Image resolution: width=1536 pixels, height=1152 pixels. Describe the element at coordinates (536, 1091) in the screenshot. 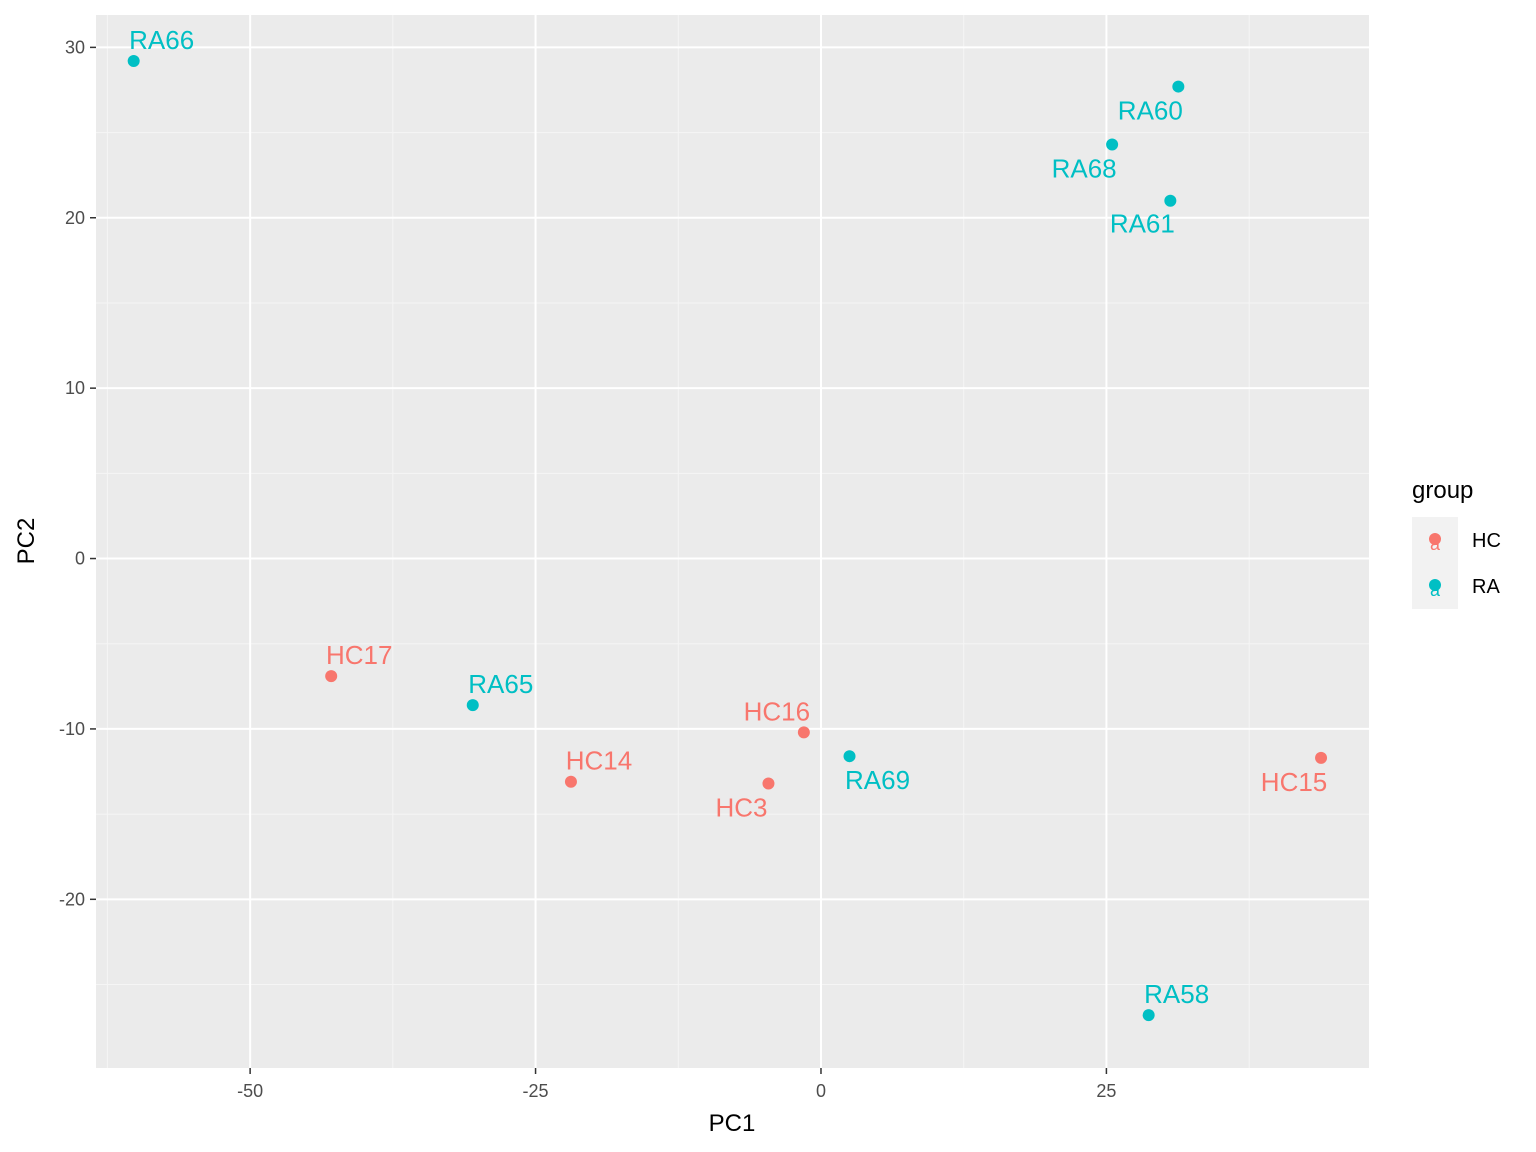

I see `x-tick-label: -25` at that location.